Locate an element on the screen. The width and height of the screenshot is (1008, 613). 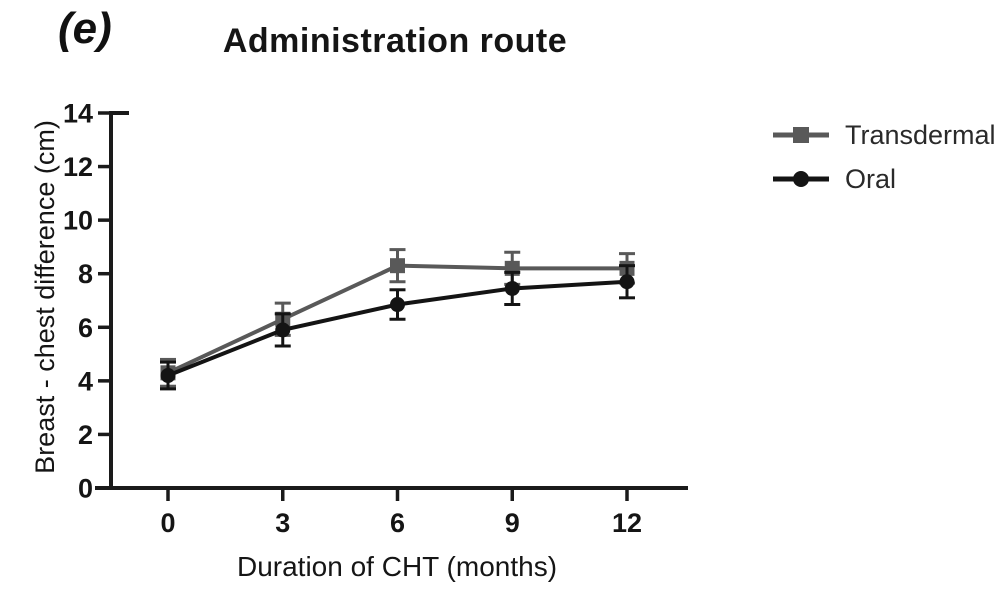
y-tick-label: 4 is located at coordinates (85, 381).